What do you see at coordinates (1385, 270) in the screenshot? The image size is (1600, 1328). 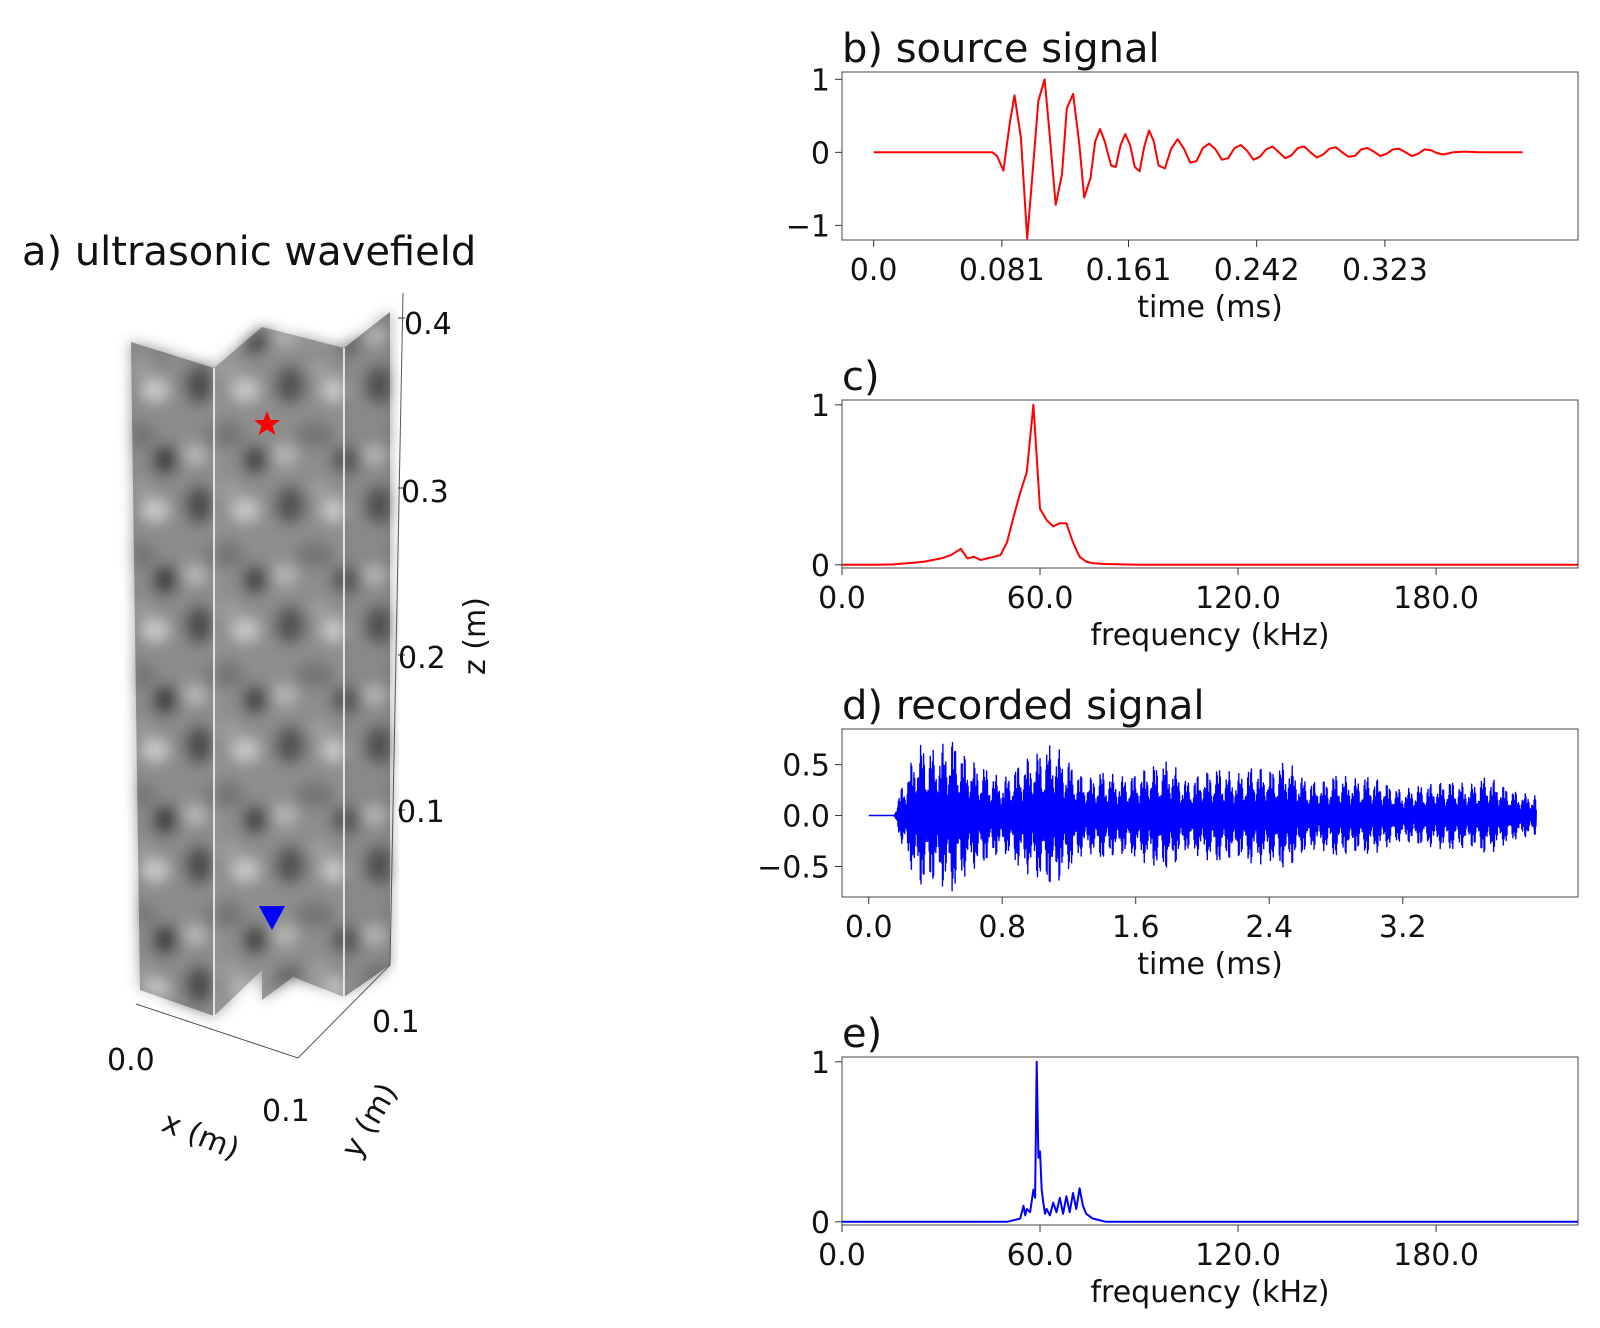 I see `x-tick-label: 0.323` at bounding box center [1385, 270].